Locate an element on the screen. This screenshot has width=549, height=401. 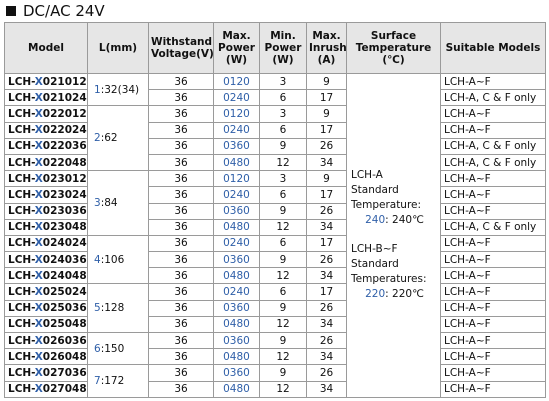
table-row: LCH-X022036 36 0360 9 26 LCH-A, C & F only is located at coordinates (275, 146).